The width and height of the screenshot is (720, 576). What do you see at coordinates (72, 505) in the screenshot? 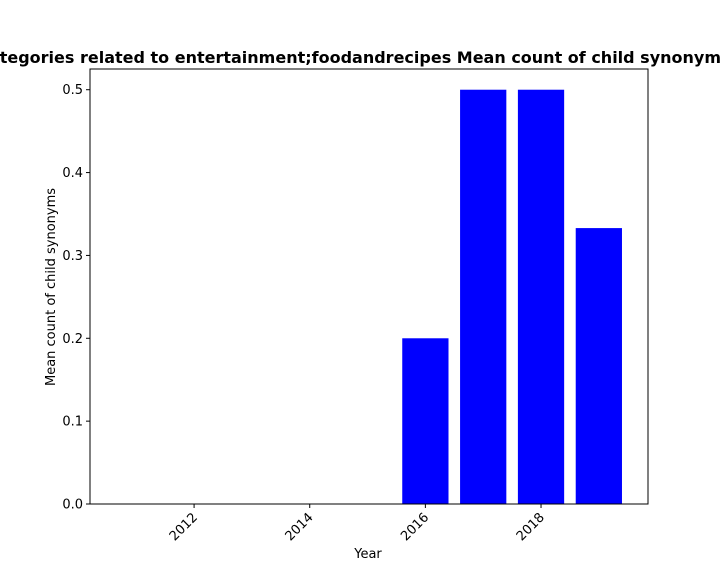
I see `y-tick-label: 0.0` at bounding box center [72, 505].